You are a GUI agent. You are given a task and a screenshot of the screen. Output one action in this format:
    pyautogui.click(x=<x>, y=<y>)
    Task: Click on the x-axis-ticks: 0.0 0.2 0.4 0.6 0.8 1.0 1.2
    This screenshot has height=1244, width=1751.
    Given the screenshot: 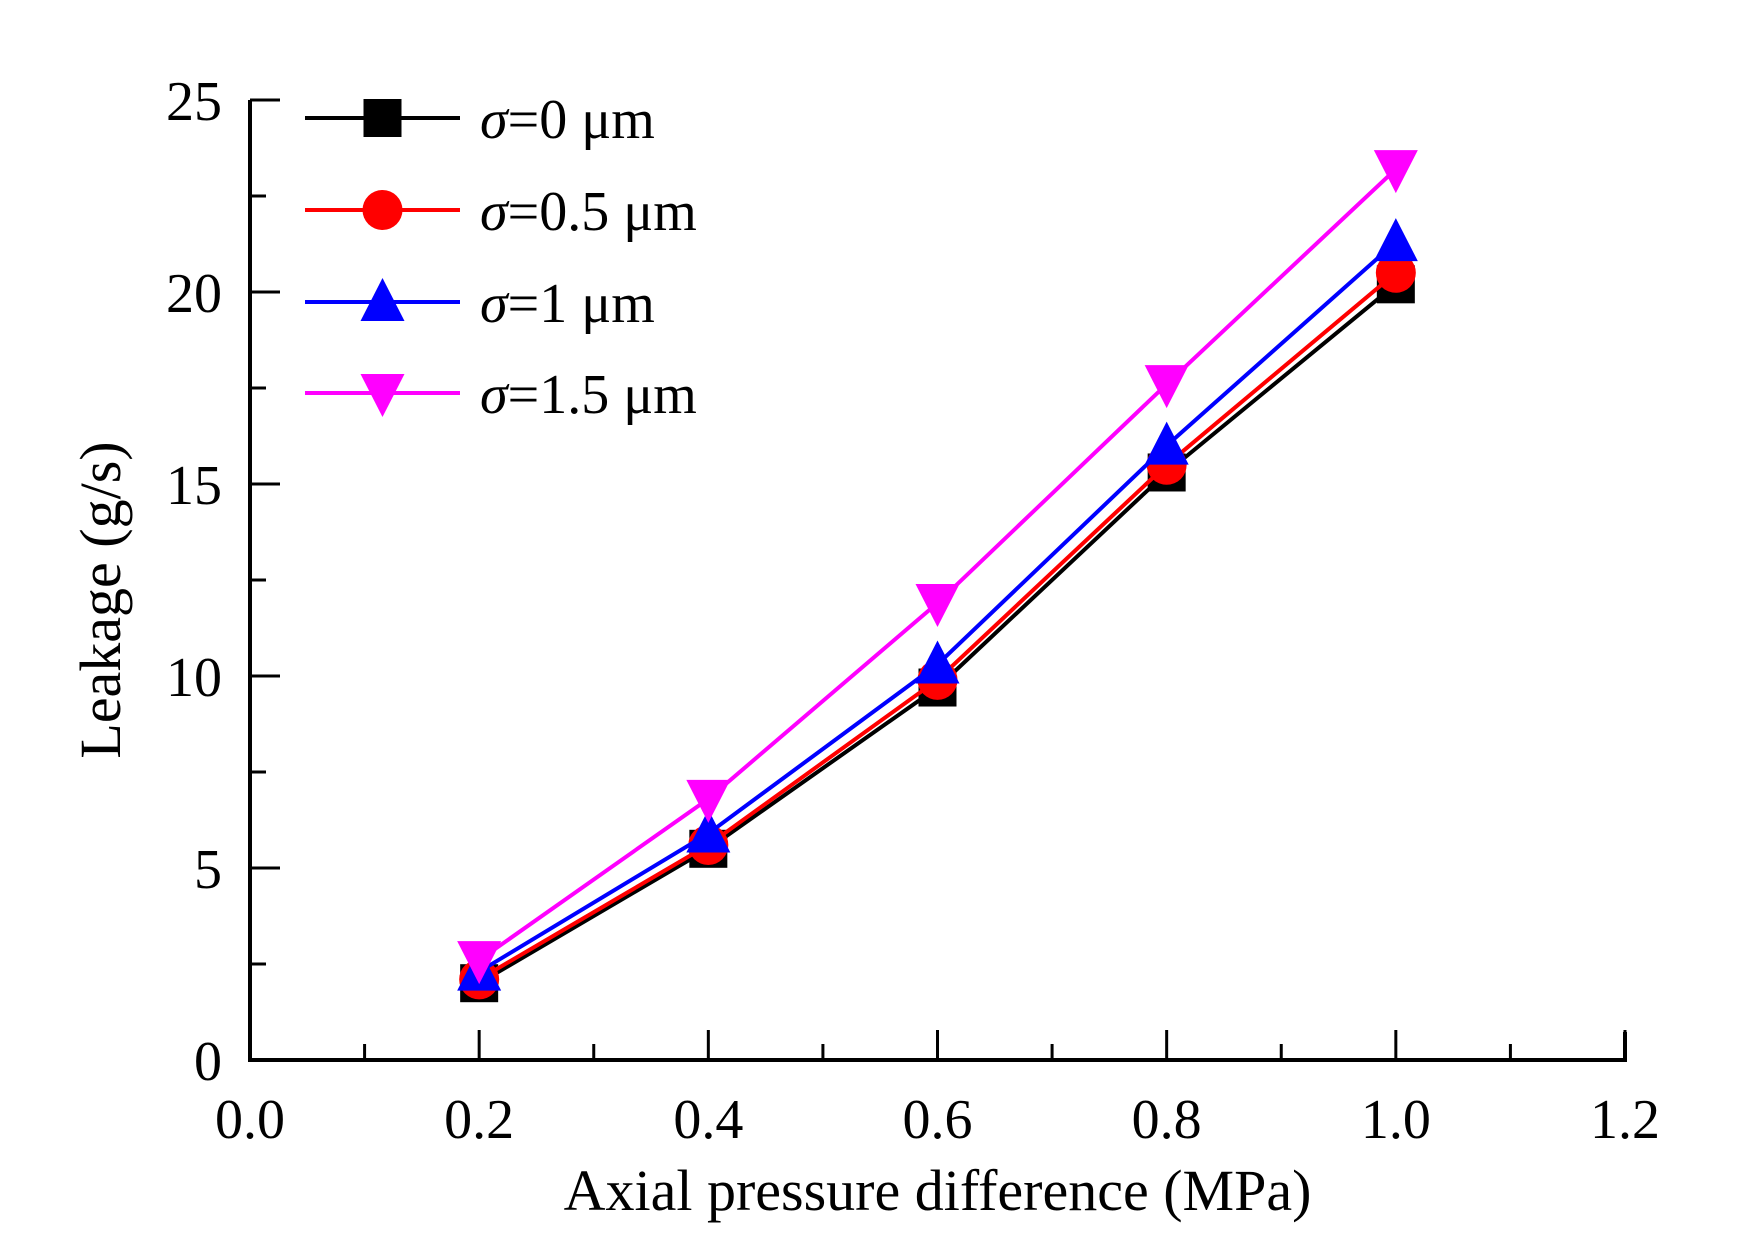 What is the action you would take?
    pyautogui.click(x=937, y=1090)
    